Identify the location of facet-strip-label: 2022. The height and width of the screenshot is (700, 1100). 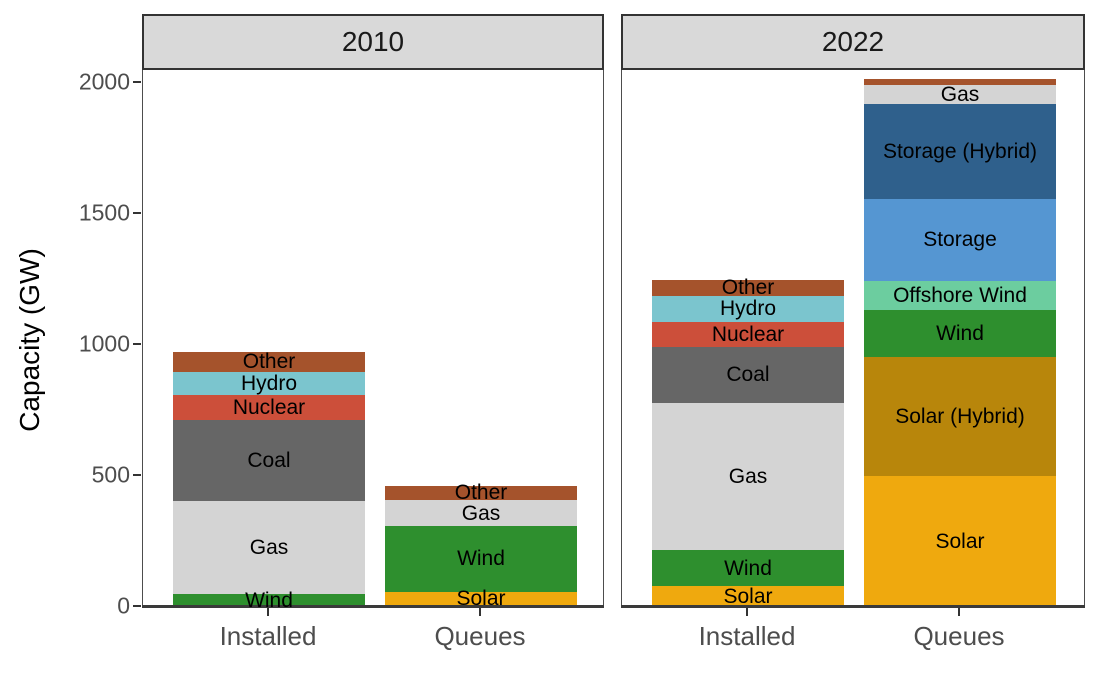
(853, 41).